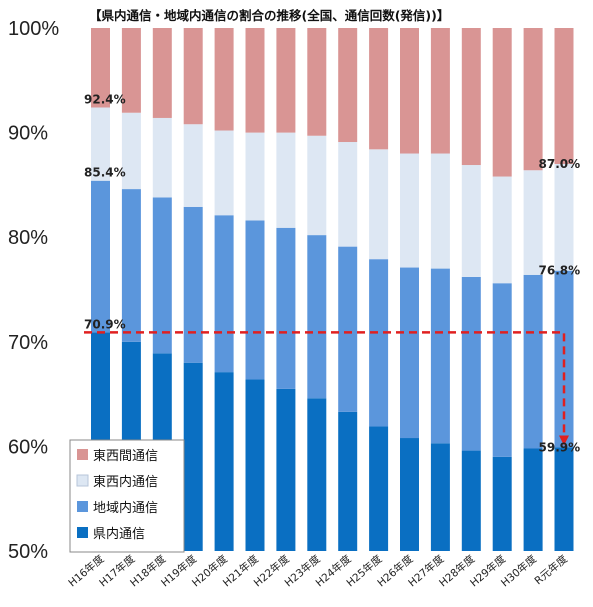 This screenshot has height=607, width=593. What do you see at coordinates (518, 570) in the screenshot?
I see `x-tick-label: H30年度` at bounding box center [518, 570].